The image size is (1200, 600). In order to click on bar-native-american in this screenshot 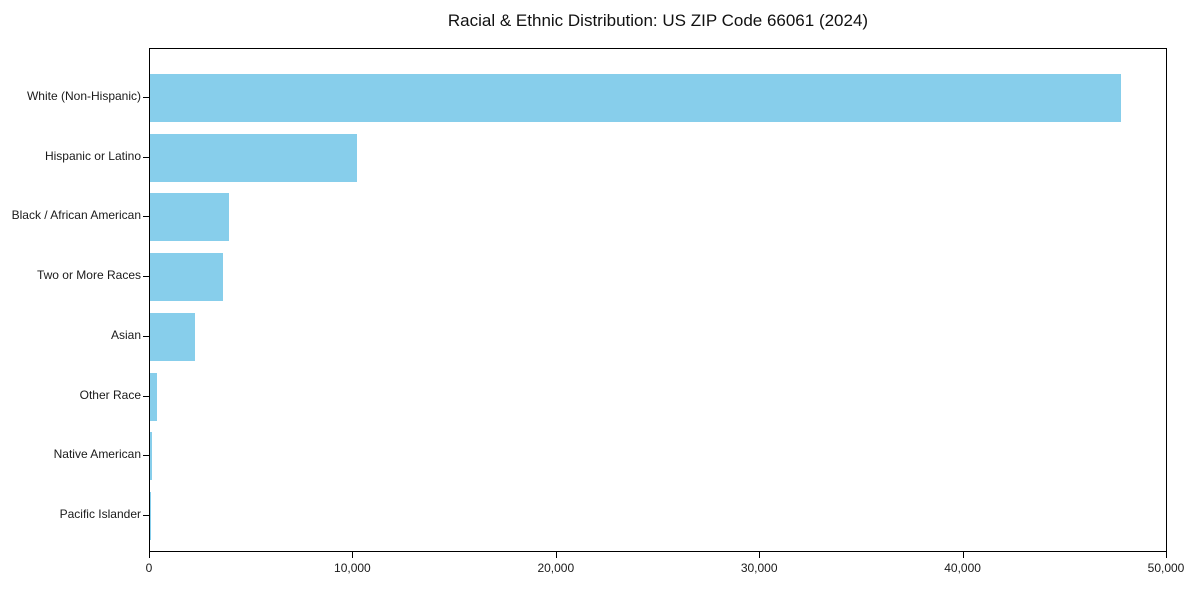, I will do `click(151, 456)`.